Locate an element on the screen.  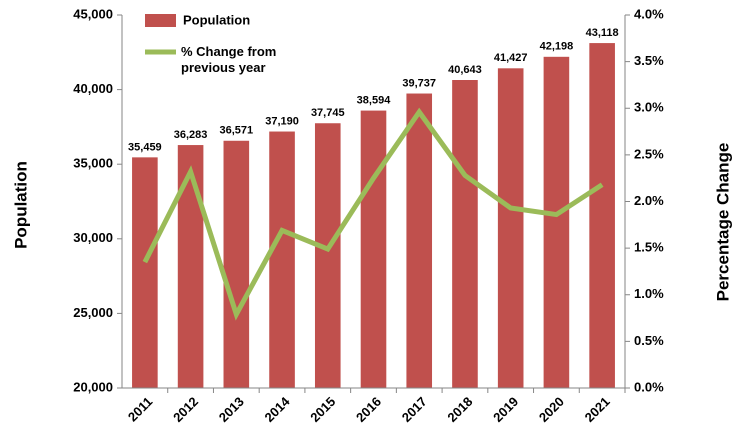
x-tick-label: 2014 is located at coordinates (278, 409).